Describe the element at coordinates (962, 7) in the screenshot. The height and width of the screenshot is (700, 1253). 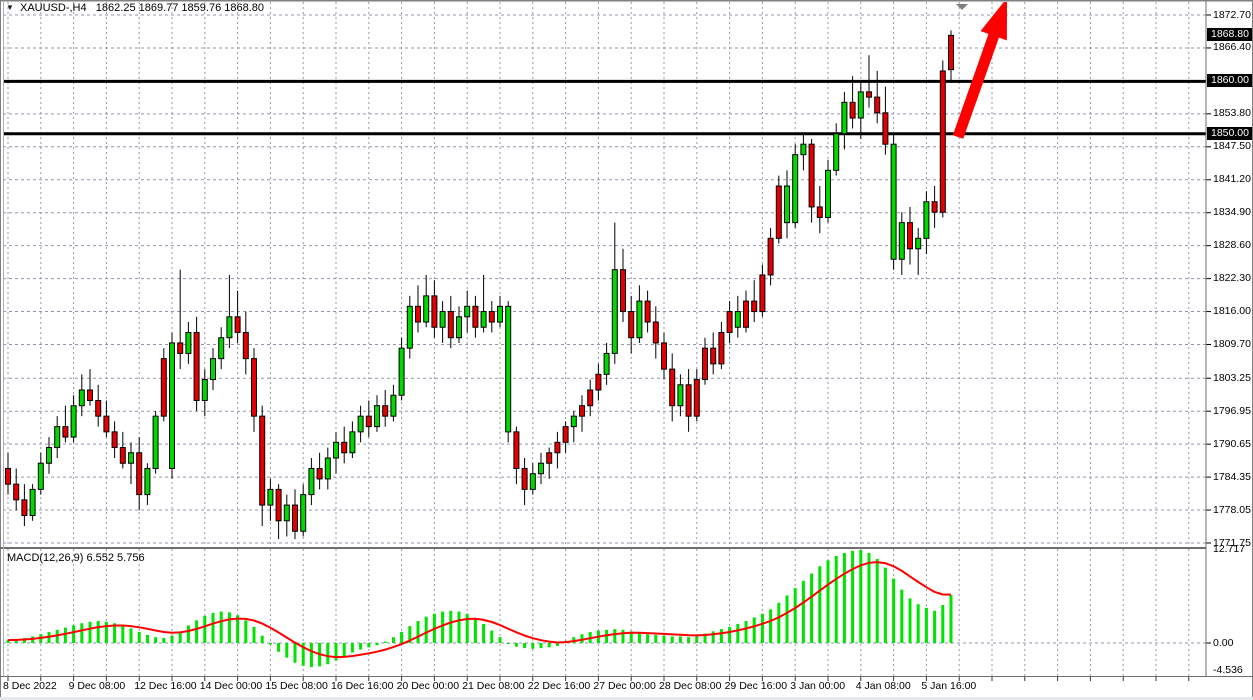
I see `chart-shift-icon` at that location.